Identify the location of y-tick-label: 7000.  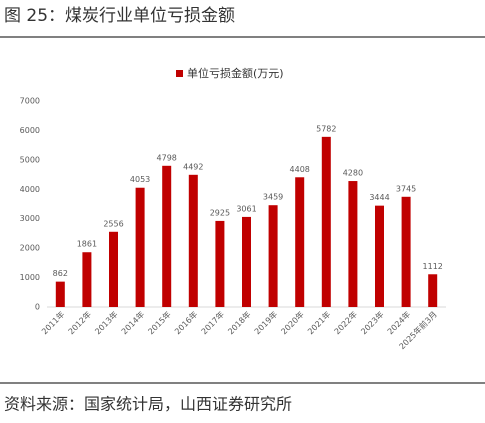
(30, 101).